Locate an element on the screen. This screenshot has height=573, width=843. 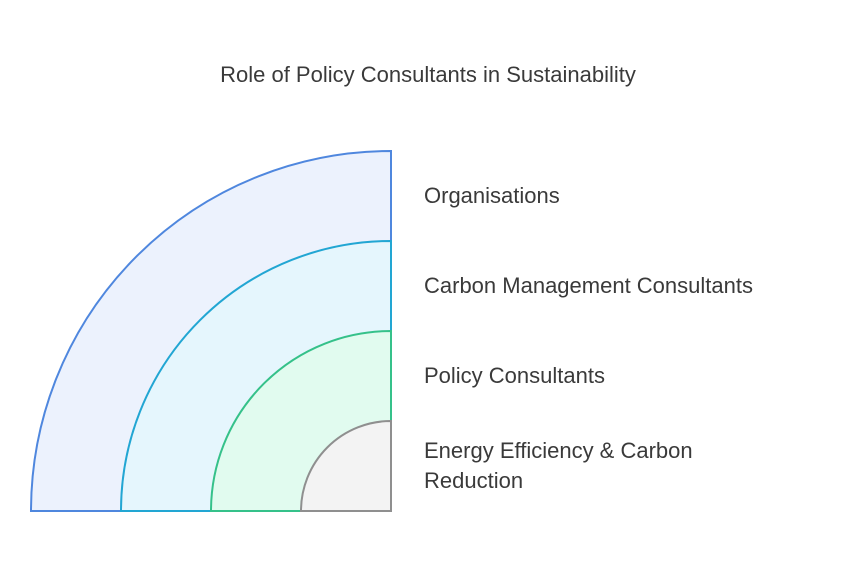
layer-label-policy-consultants: Policy Consultants is located at coordinates (514, 375).